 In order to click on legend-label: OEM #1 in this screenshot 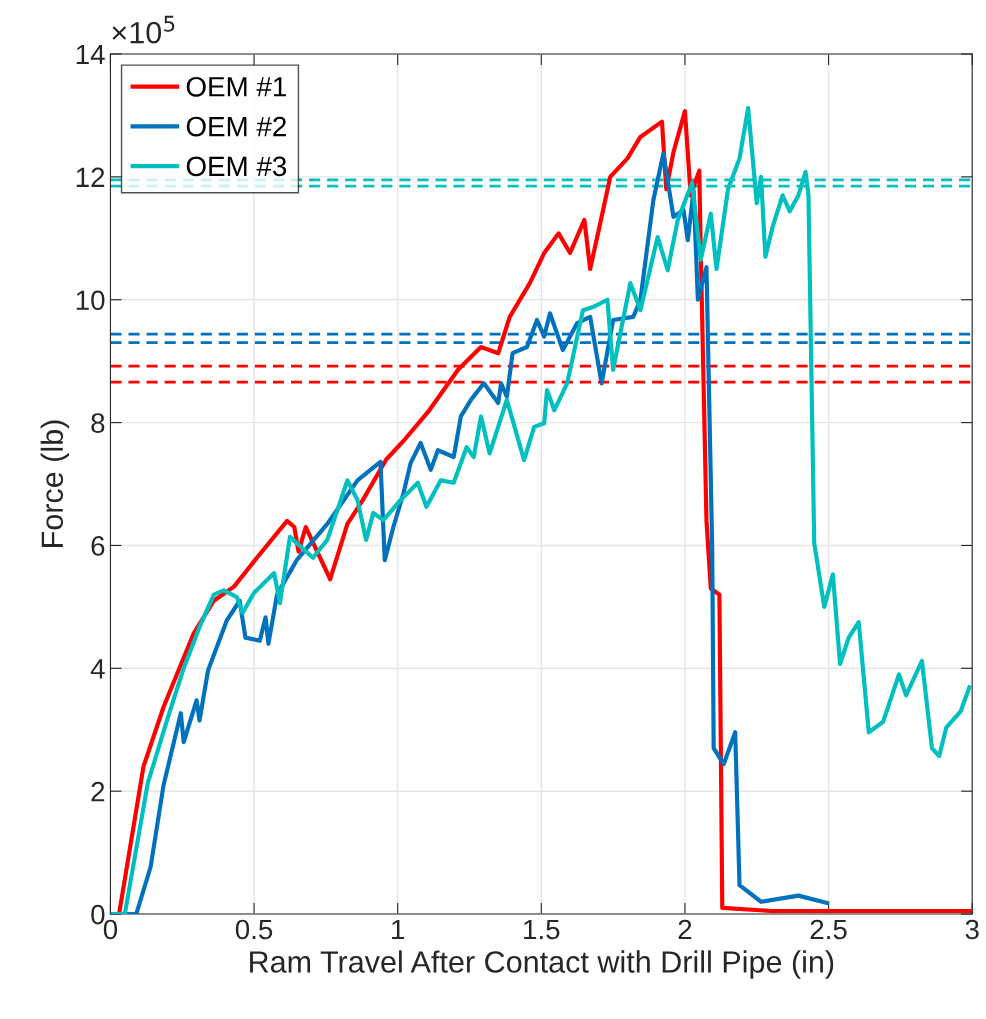, I will do `click(236, 86)`.